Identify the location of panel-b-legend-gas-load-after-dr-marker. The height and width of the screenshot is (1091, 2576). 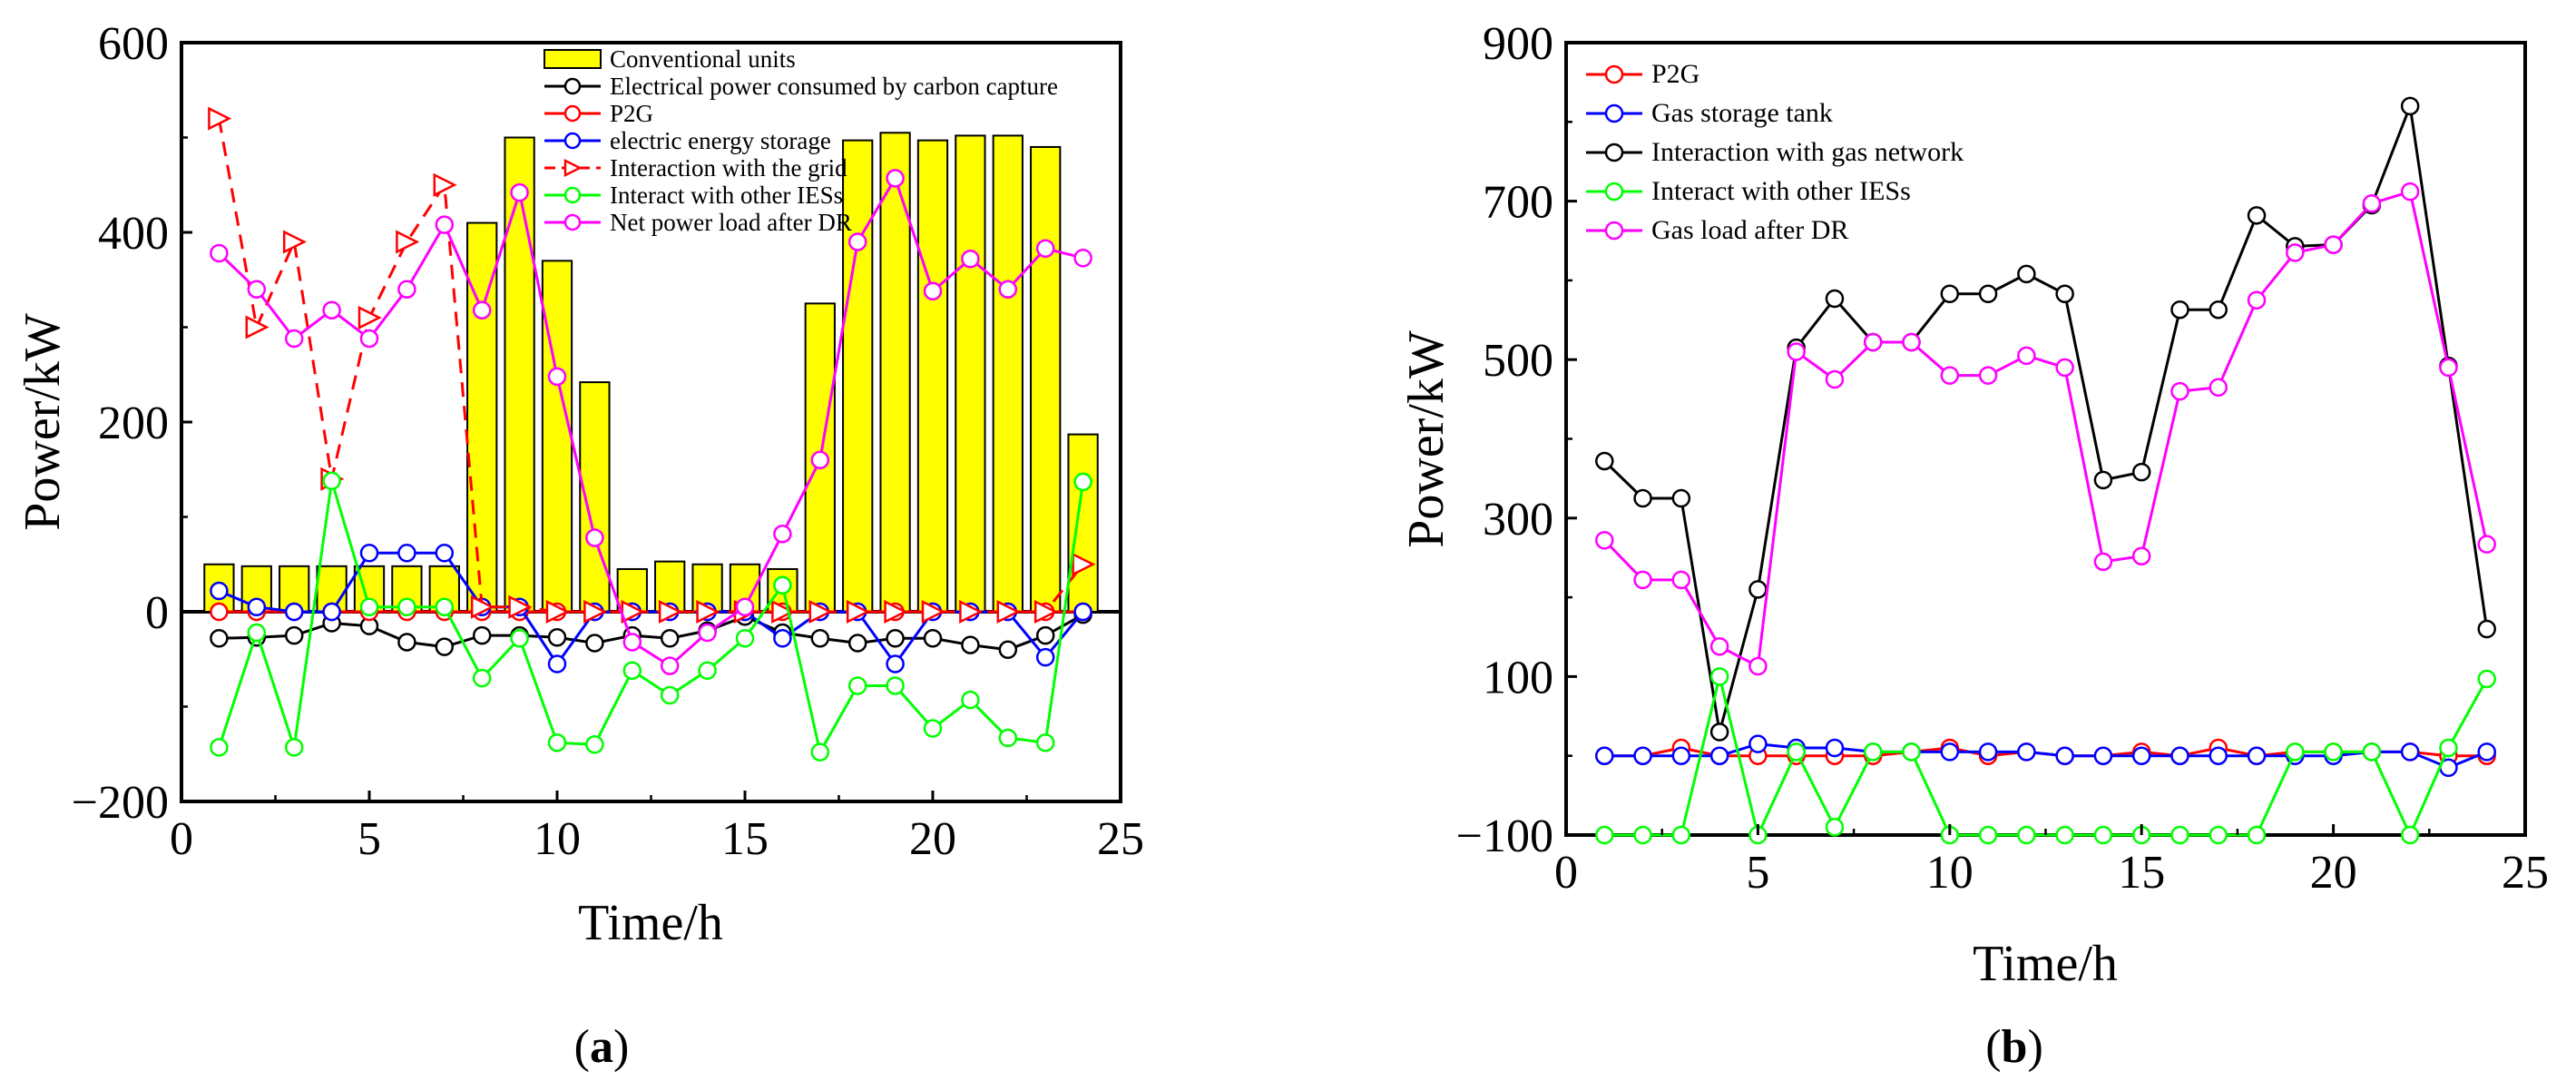
(1614, 231).